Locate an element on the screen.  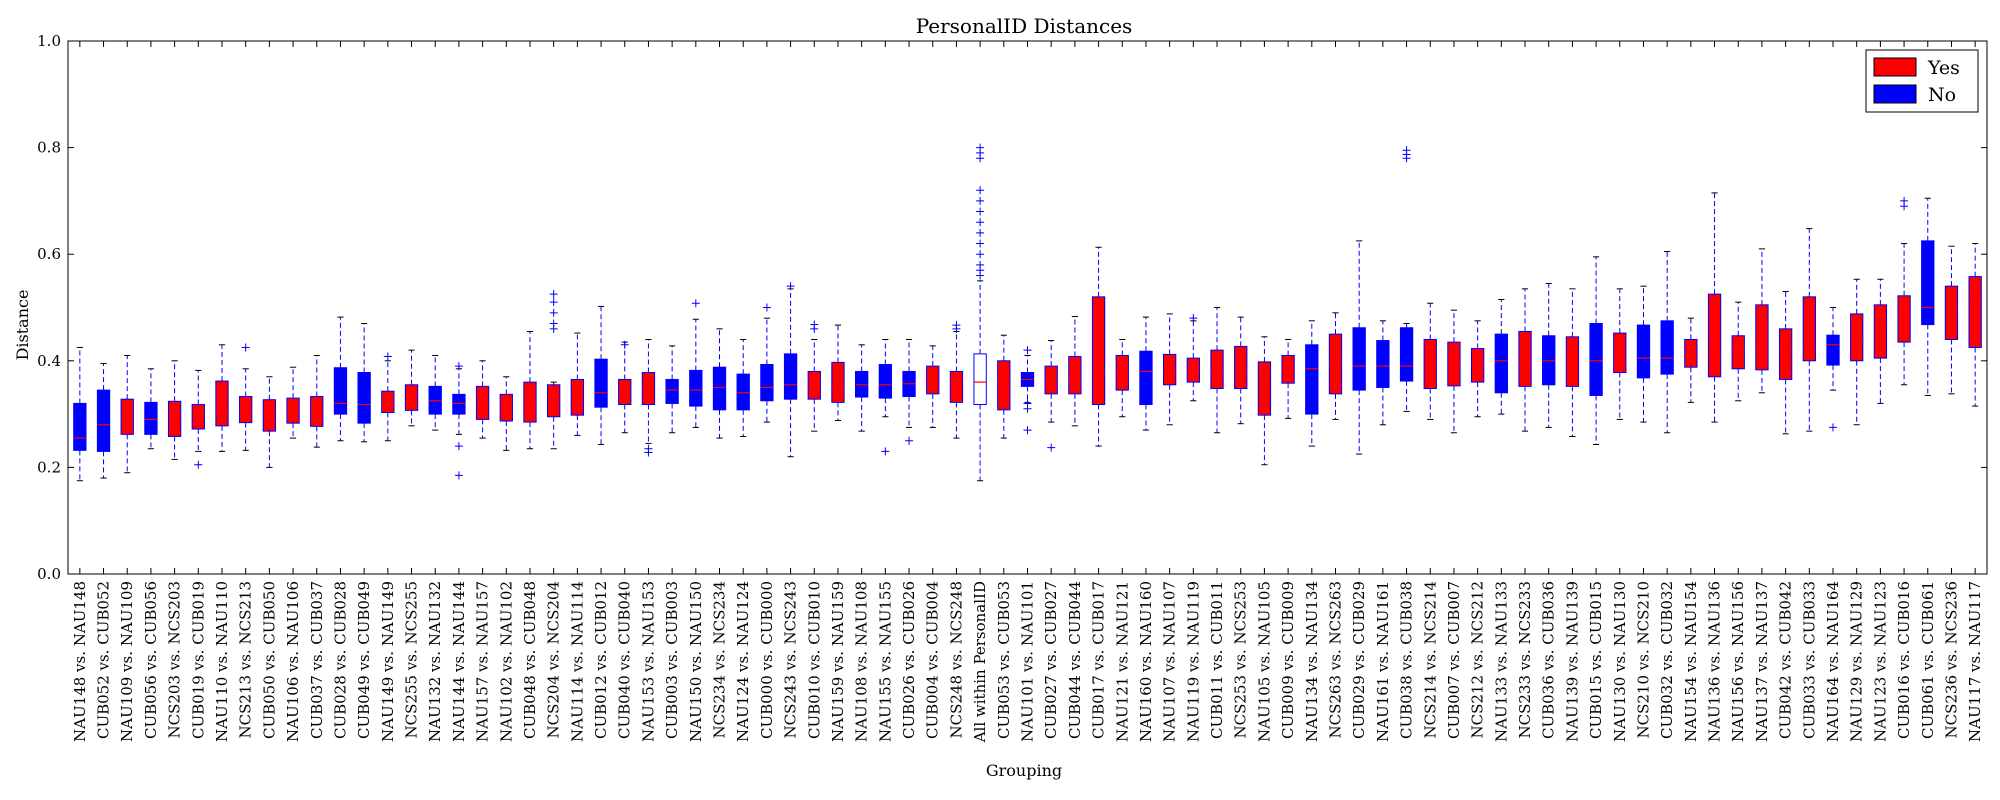
x-tick-label: NAU134 vs. NAU134 is located at coordinates (1312, 661).